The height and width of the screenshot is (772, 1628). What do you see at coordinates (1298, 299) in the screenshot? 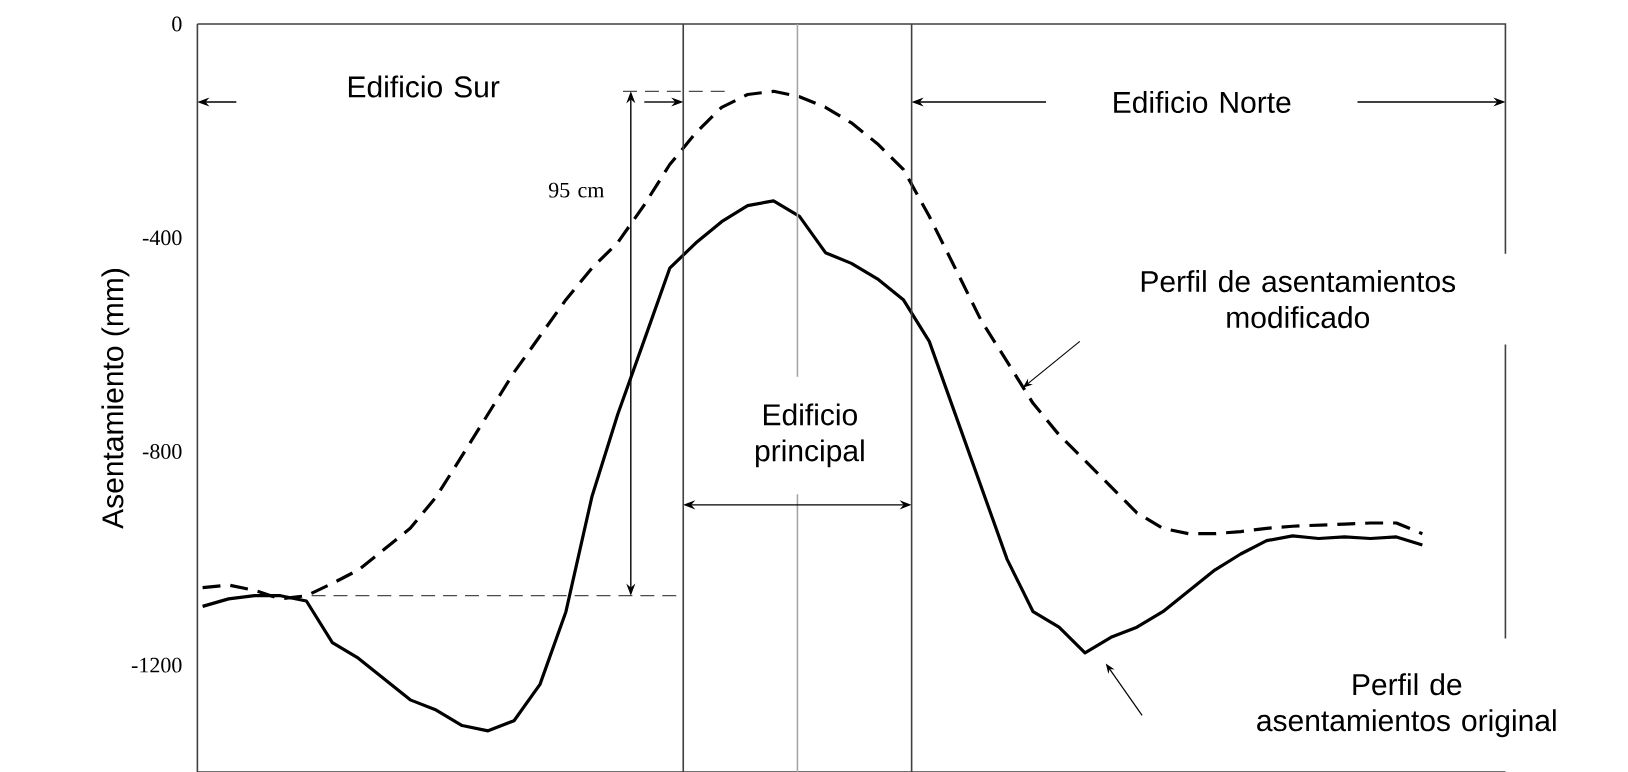
I see `annotation: Perfil de asentamientos modificado` at bounding box center [1298, 299].